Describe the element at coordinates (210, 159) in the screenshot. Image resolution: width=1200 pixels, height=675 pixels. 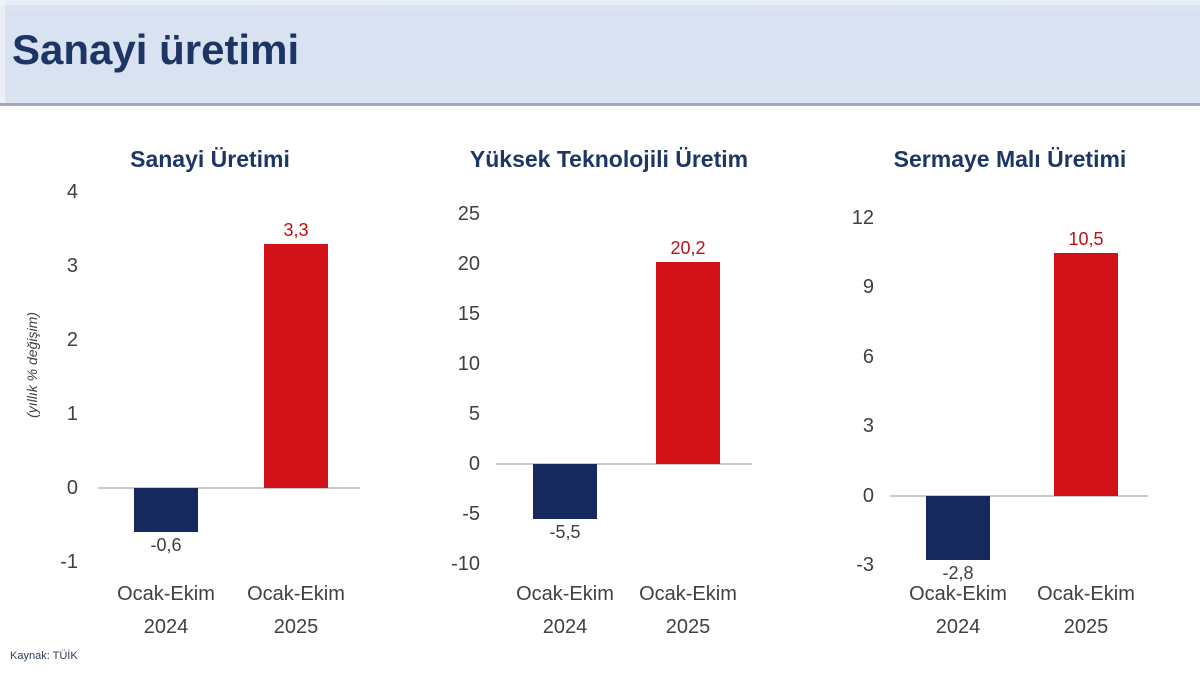
I see `chart-title: Sanayi Üretimi` at that location.